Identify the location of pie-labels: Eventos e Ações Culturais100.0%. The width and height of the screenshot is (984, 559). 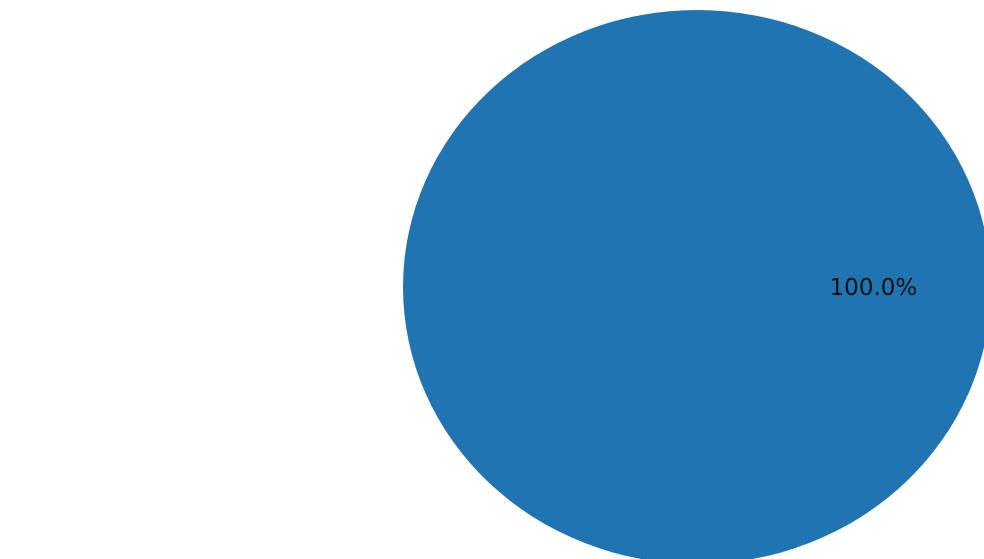
(874, 288).